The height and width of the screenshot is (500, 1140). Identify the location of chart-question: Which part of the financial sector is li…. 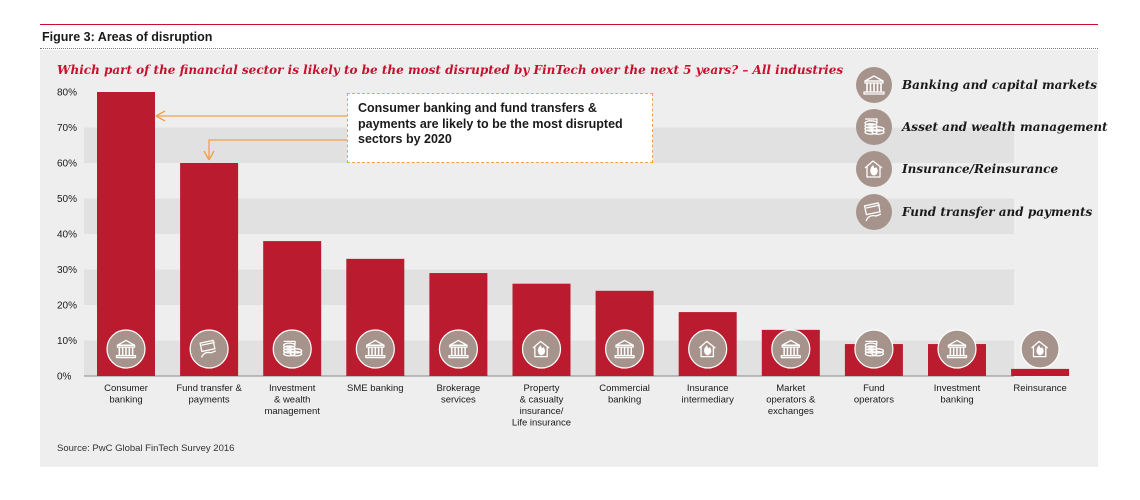
(450, 70).